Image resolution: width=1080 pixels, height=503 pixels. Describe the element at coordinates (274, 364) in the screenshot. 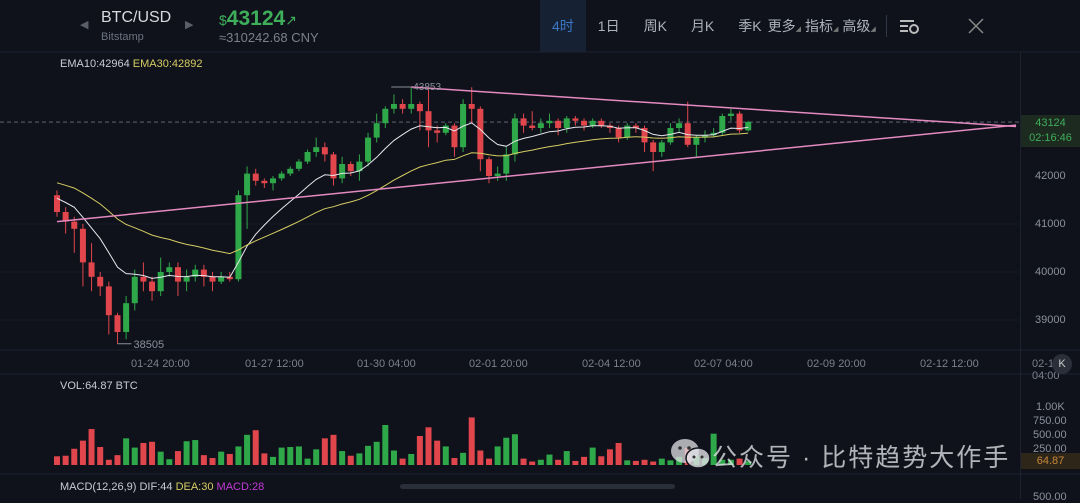

I see `x-tick: 01-27 12:00` at that location.